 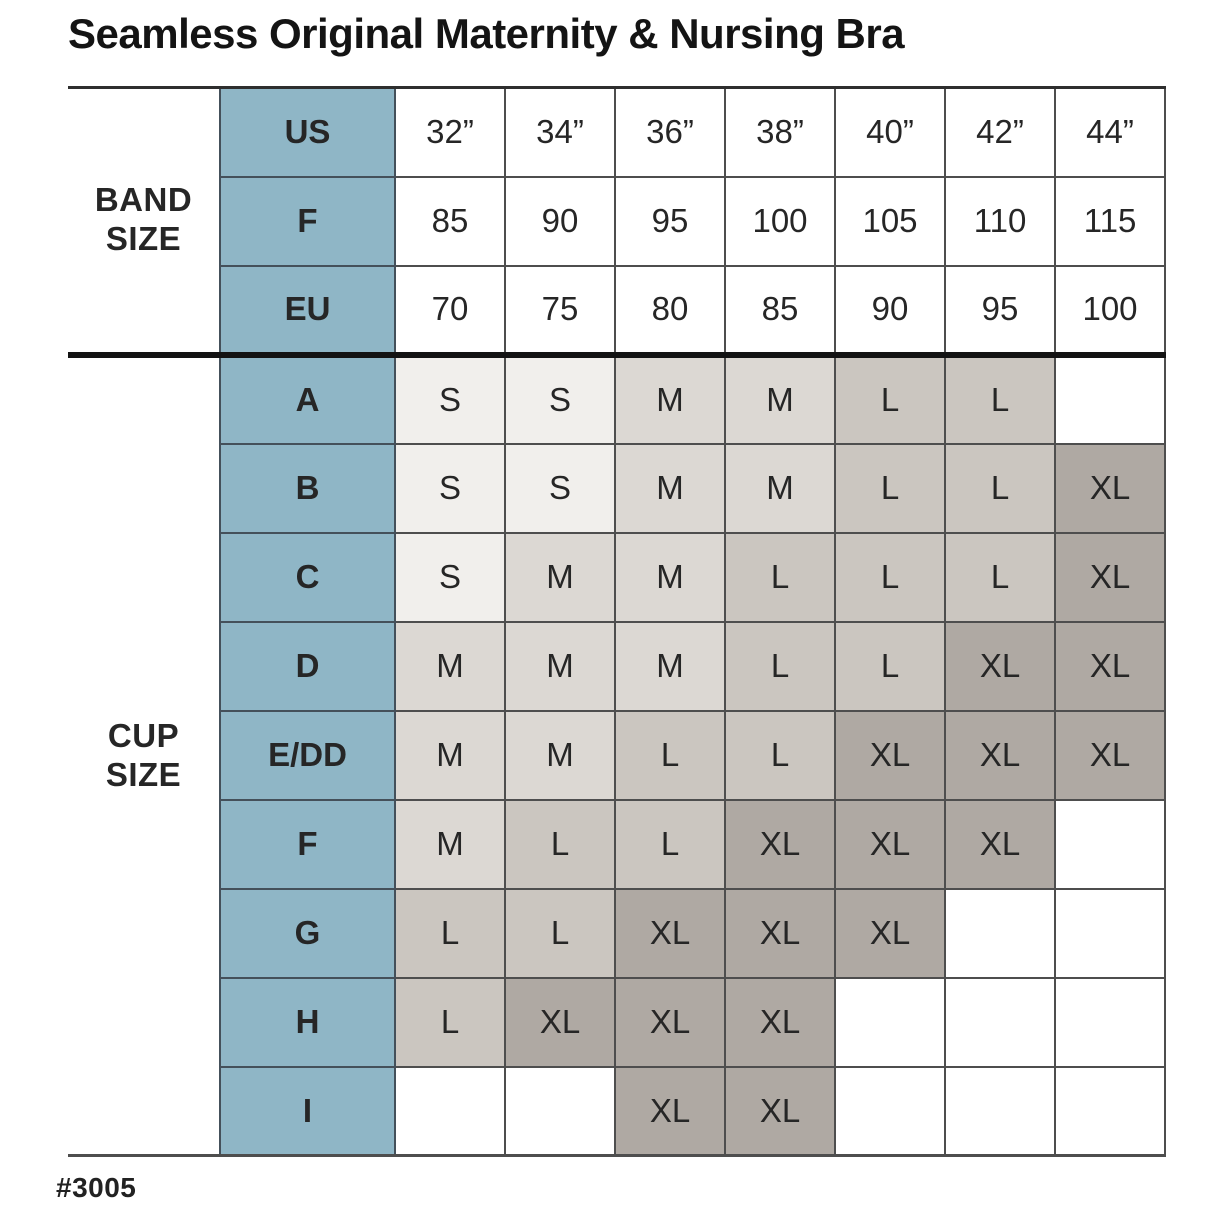 I want to click on band-value-cell: 40”, so click(x=890, y=132).